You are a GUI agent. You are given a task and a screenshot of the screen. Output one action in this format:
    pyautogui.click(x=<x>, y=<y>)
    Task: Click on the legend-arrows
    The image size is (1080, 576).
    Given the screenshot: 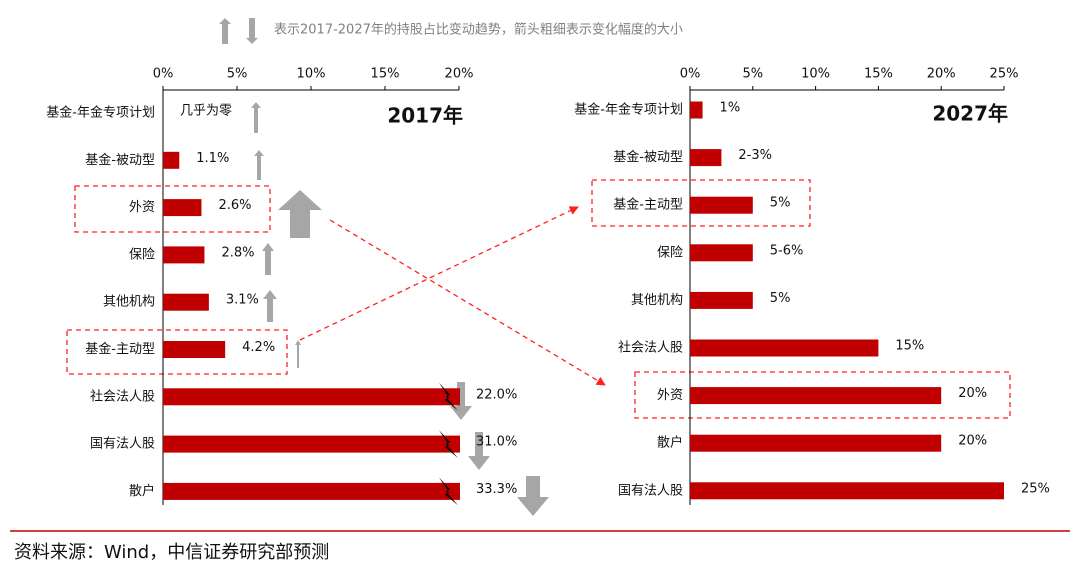 What is the action you would take?
    pyautogui.click(x=238, y=31)
    